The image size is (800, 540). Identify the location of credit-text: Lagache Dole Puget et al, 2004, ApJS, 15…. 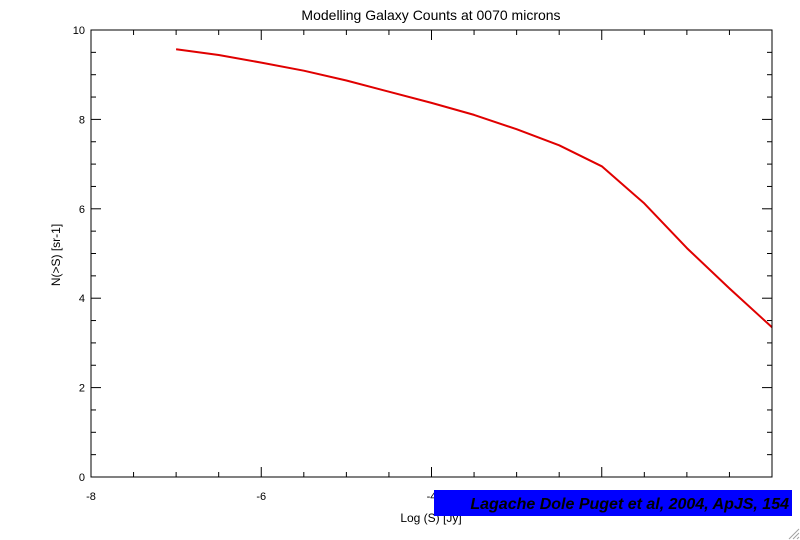
(629, 504).